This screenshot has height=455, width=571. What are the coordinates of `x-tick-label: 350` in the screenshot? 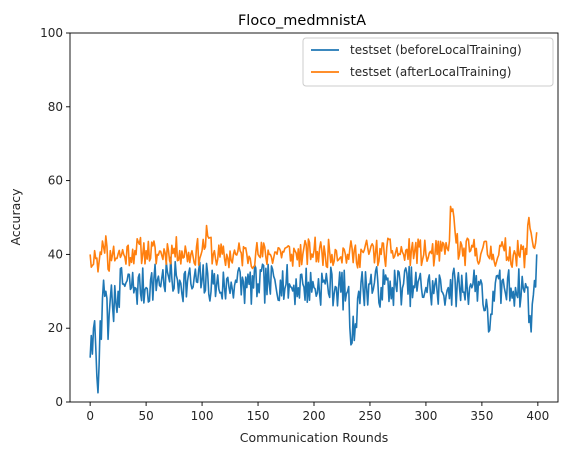 It's located at (481, 416).